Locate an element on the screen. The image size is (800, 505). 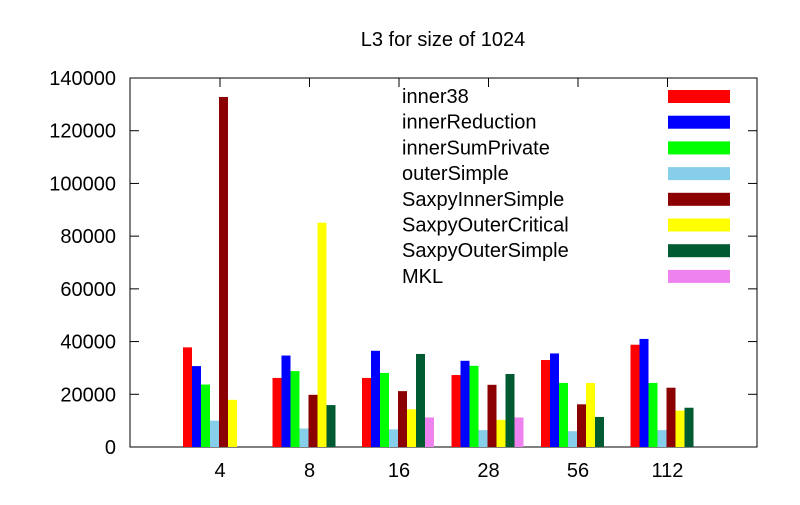
x-tick-label: 8 is located at coordinates (309, 471).